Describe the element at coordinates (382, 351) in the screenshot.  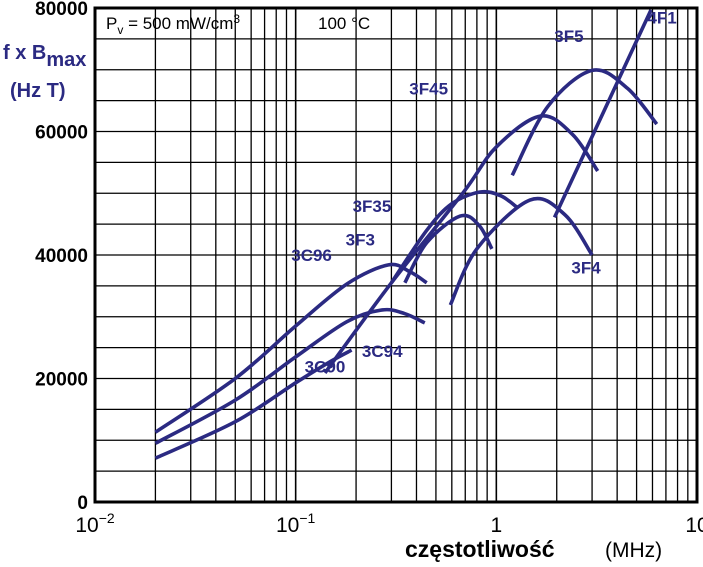
I see `label-3c94: 3C94` at that location.